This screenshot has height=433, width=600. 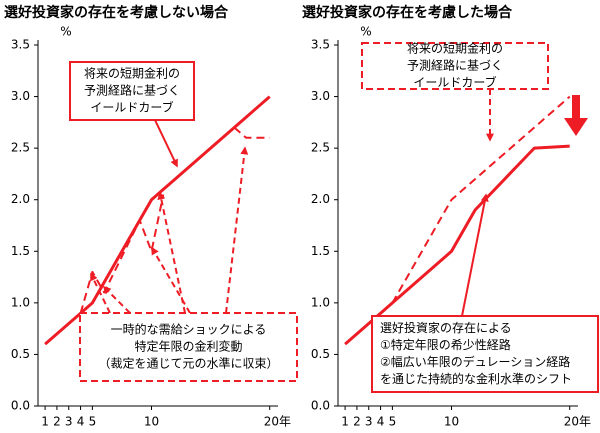 What do you see at coordinates (407, 12) in the screenshot?
I see `chart-title: 選好投資家の存在を考慮した場合` at bounding box center [407, 12].